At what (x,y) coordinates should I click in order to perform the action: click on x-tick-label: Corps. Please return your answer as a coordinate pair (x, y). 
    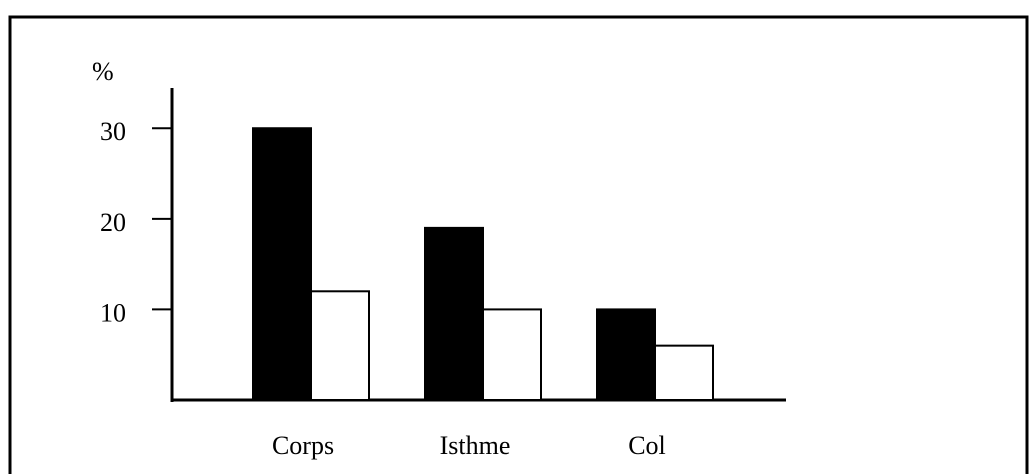
    Looking at the image, I should click on (303, 445).